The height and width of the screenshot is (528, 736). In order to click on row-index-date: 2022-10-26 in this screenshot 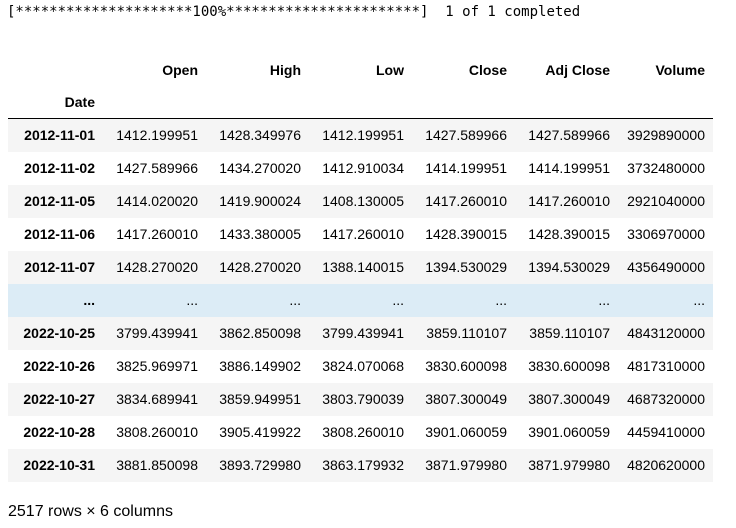, I will do `click(59, 366)`.